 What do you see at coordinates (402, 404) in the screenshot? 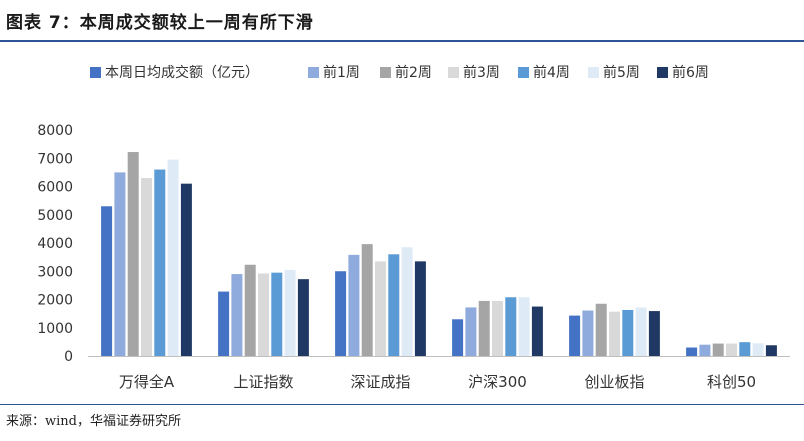
I see `source-divider` at bounding box center [402, 404].